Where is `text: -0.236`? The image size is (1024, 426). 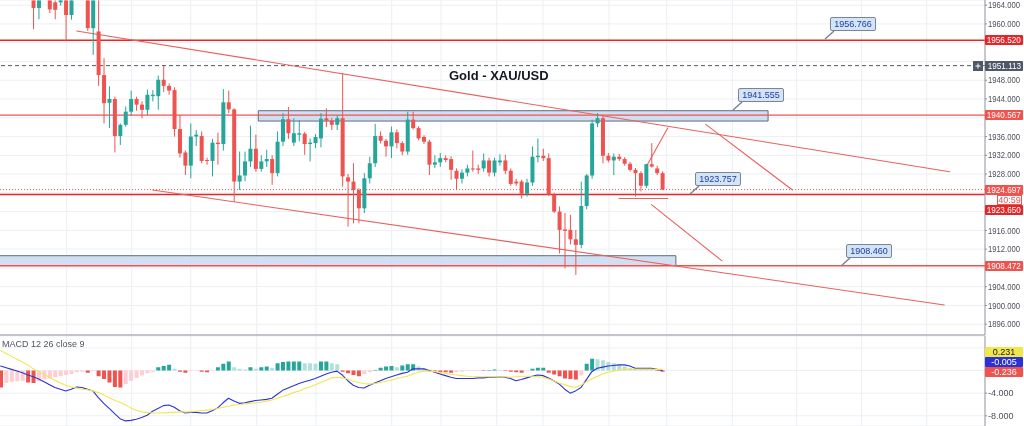
text: -0.236 is located at coordinates (1004, 371).